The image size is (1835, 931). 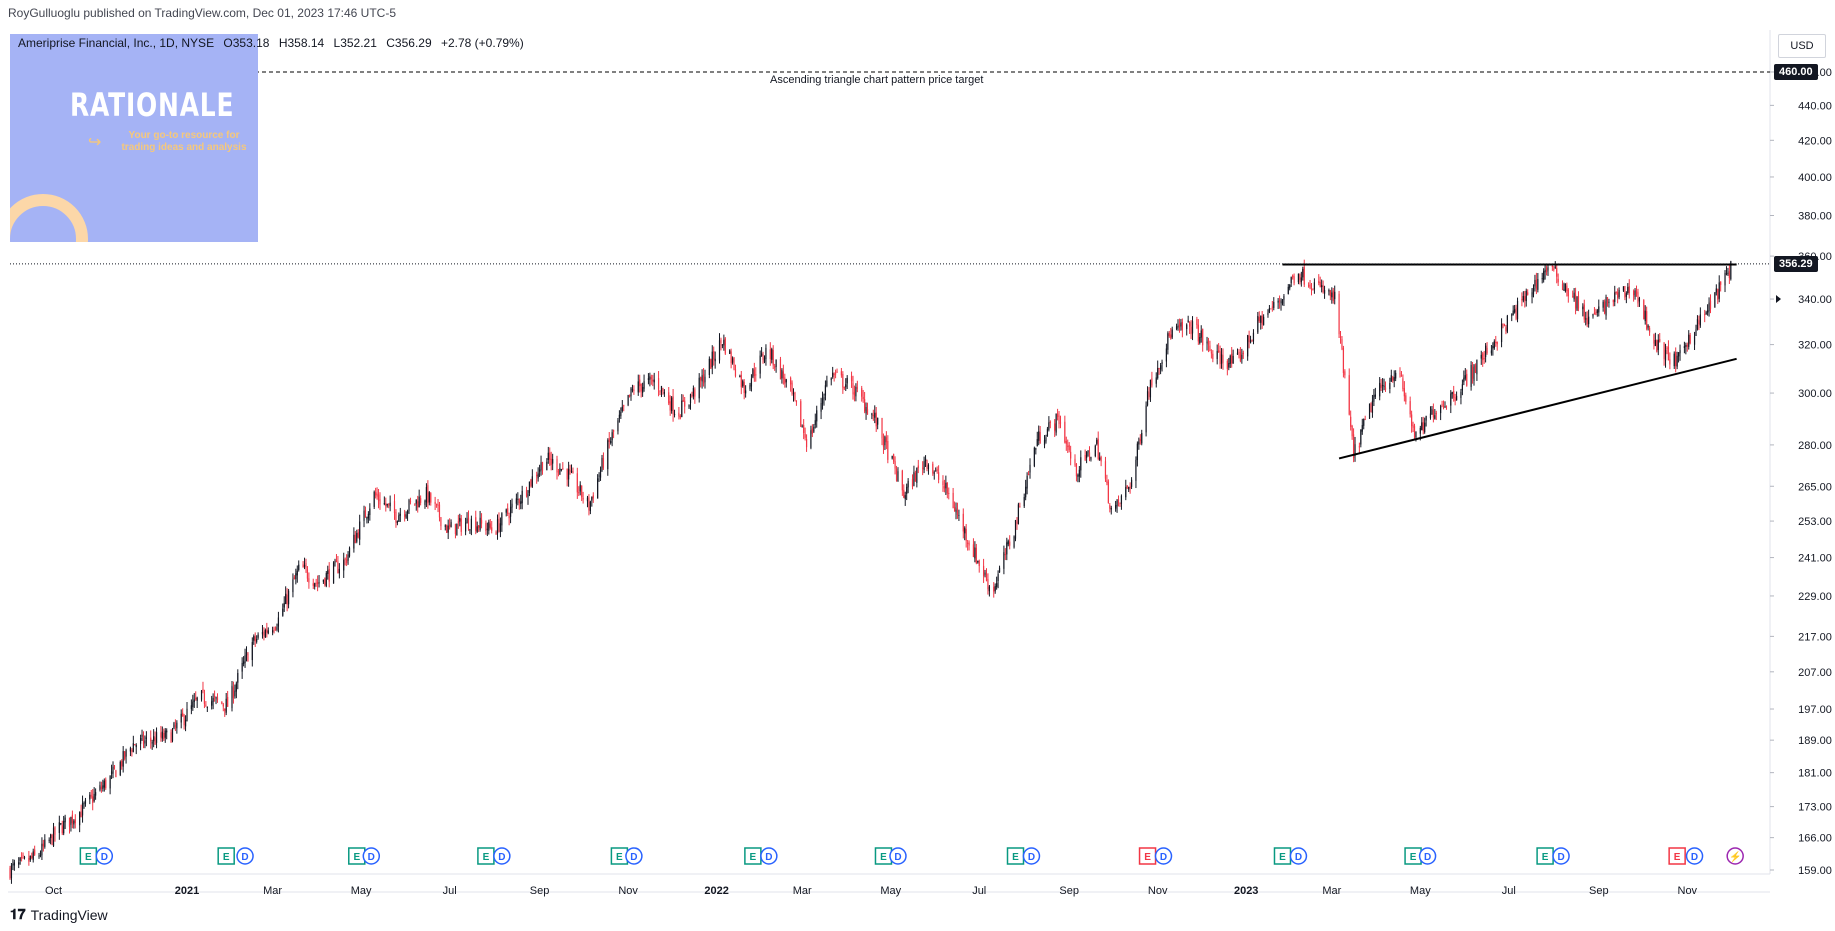 I want to click on time-tick-label: Nov, so click(x=1158, y=891).